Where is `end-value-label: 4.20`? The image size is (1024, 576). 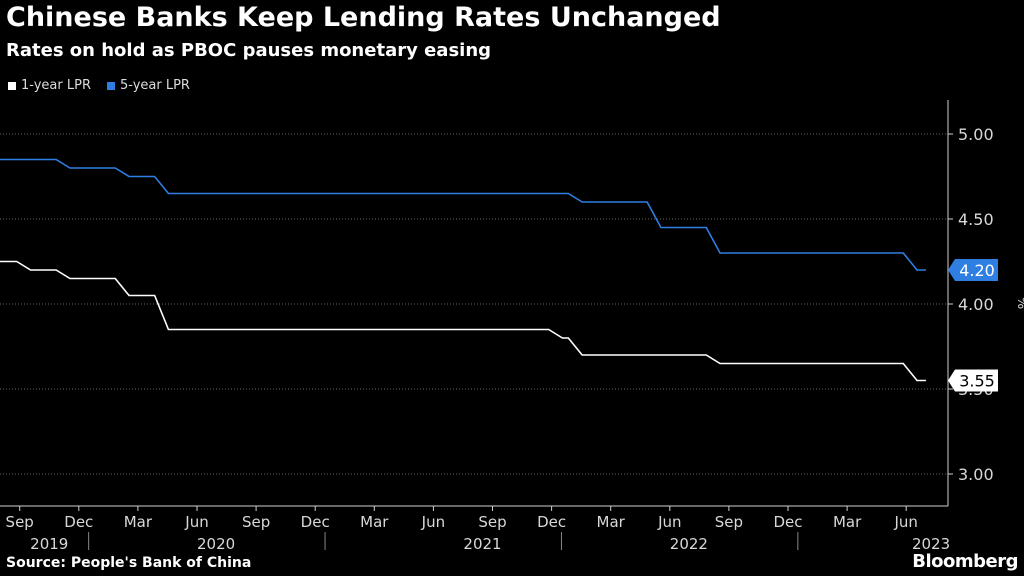
end-value-label: 4.20 is located at coordinates (977, 270).